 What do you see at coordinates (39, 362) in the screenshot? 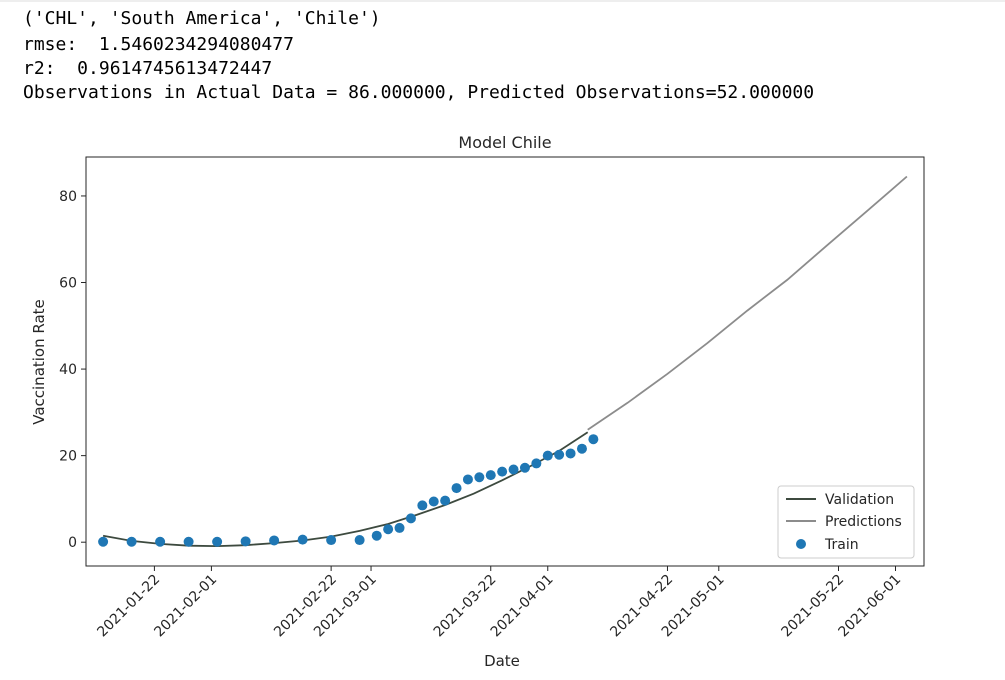
I see `y-axis-label: Vaccination Rate` at bounding box center [39, 362].